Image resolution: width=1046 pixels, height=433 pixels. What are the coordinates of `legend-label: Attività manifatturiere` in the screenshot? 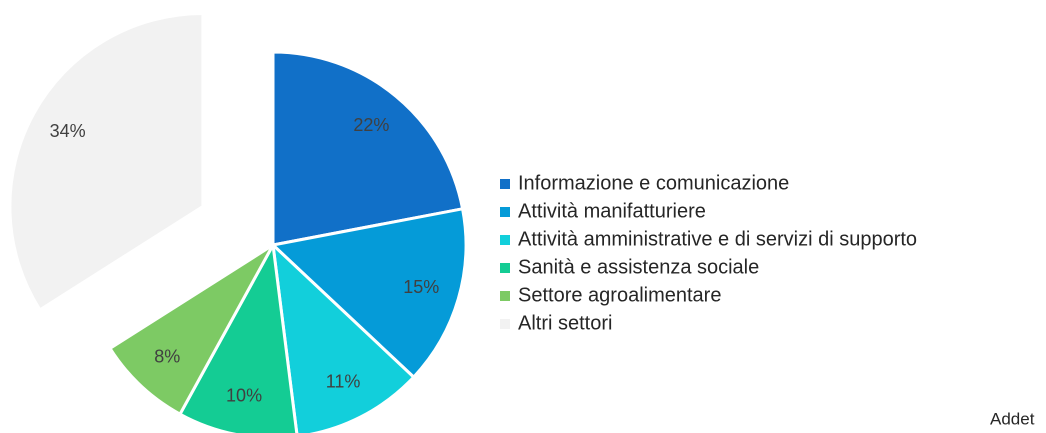 It's located at (612, 211).